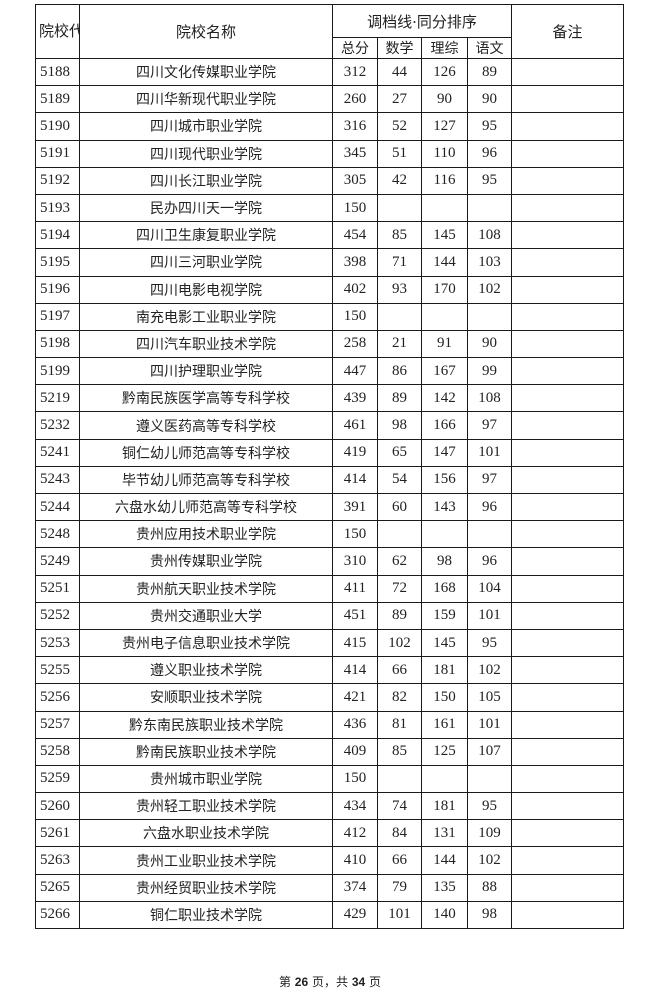 The width and height of the screenshot is (660, 1006). What do you see at coordinates (206, 561) in the screenshot?
I see `row-name: 贵州传媒职业学院` at bounding box center [206, 561].